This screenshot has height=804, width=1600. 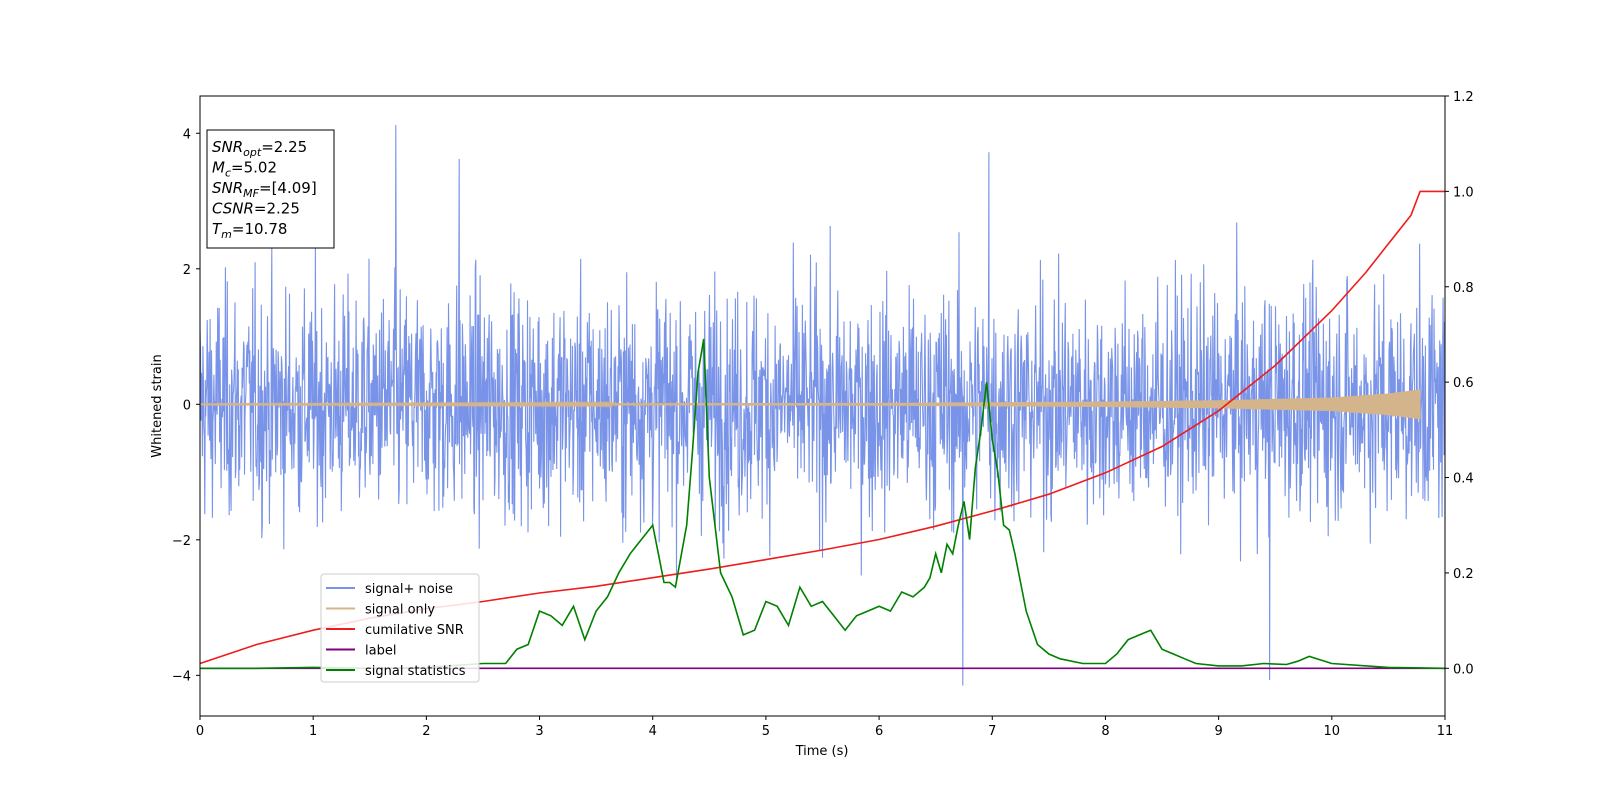 I want to click on annotation-frame, so click(x=270, y=189).